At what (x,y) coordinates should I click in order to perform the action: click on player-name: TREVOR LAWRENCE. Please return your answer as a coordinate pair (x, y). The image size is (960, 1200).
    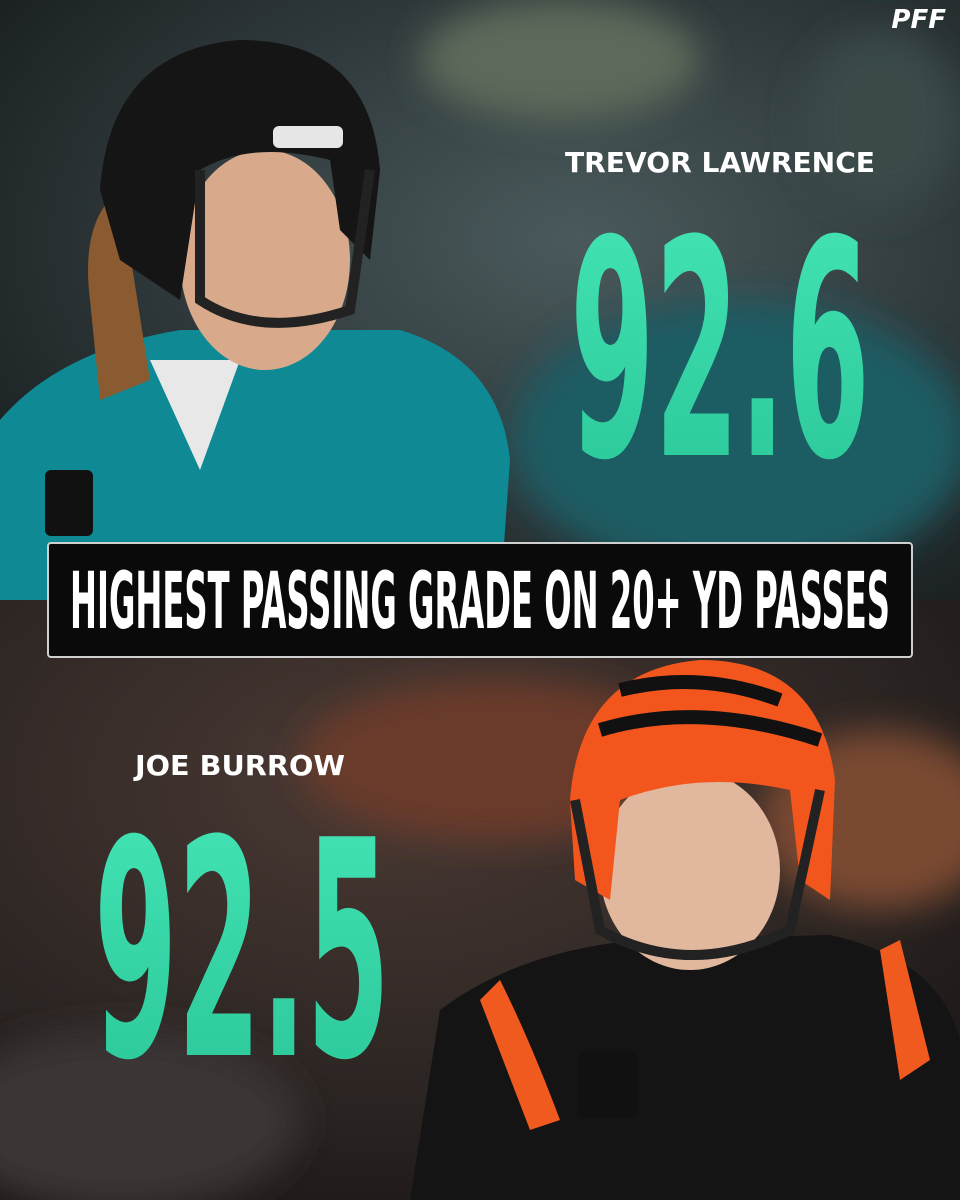
    Looking at the image, I should click on (720, 162).